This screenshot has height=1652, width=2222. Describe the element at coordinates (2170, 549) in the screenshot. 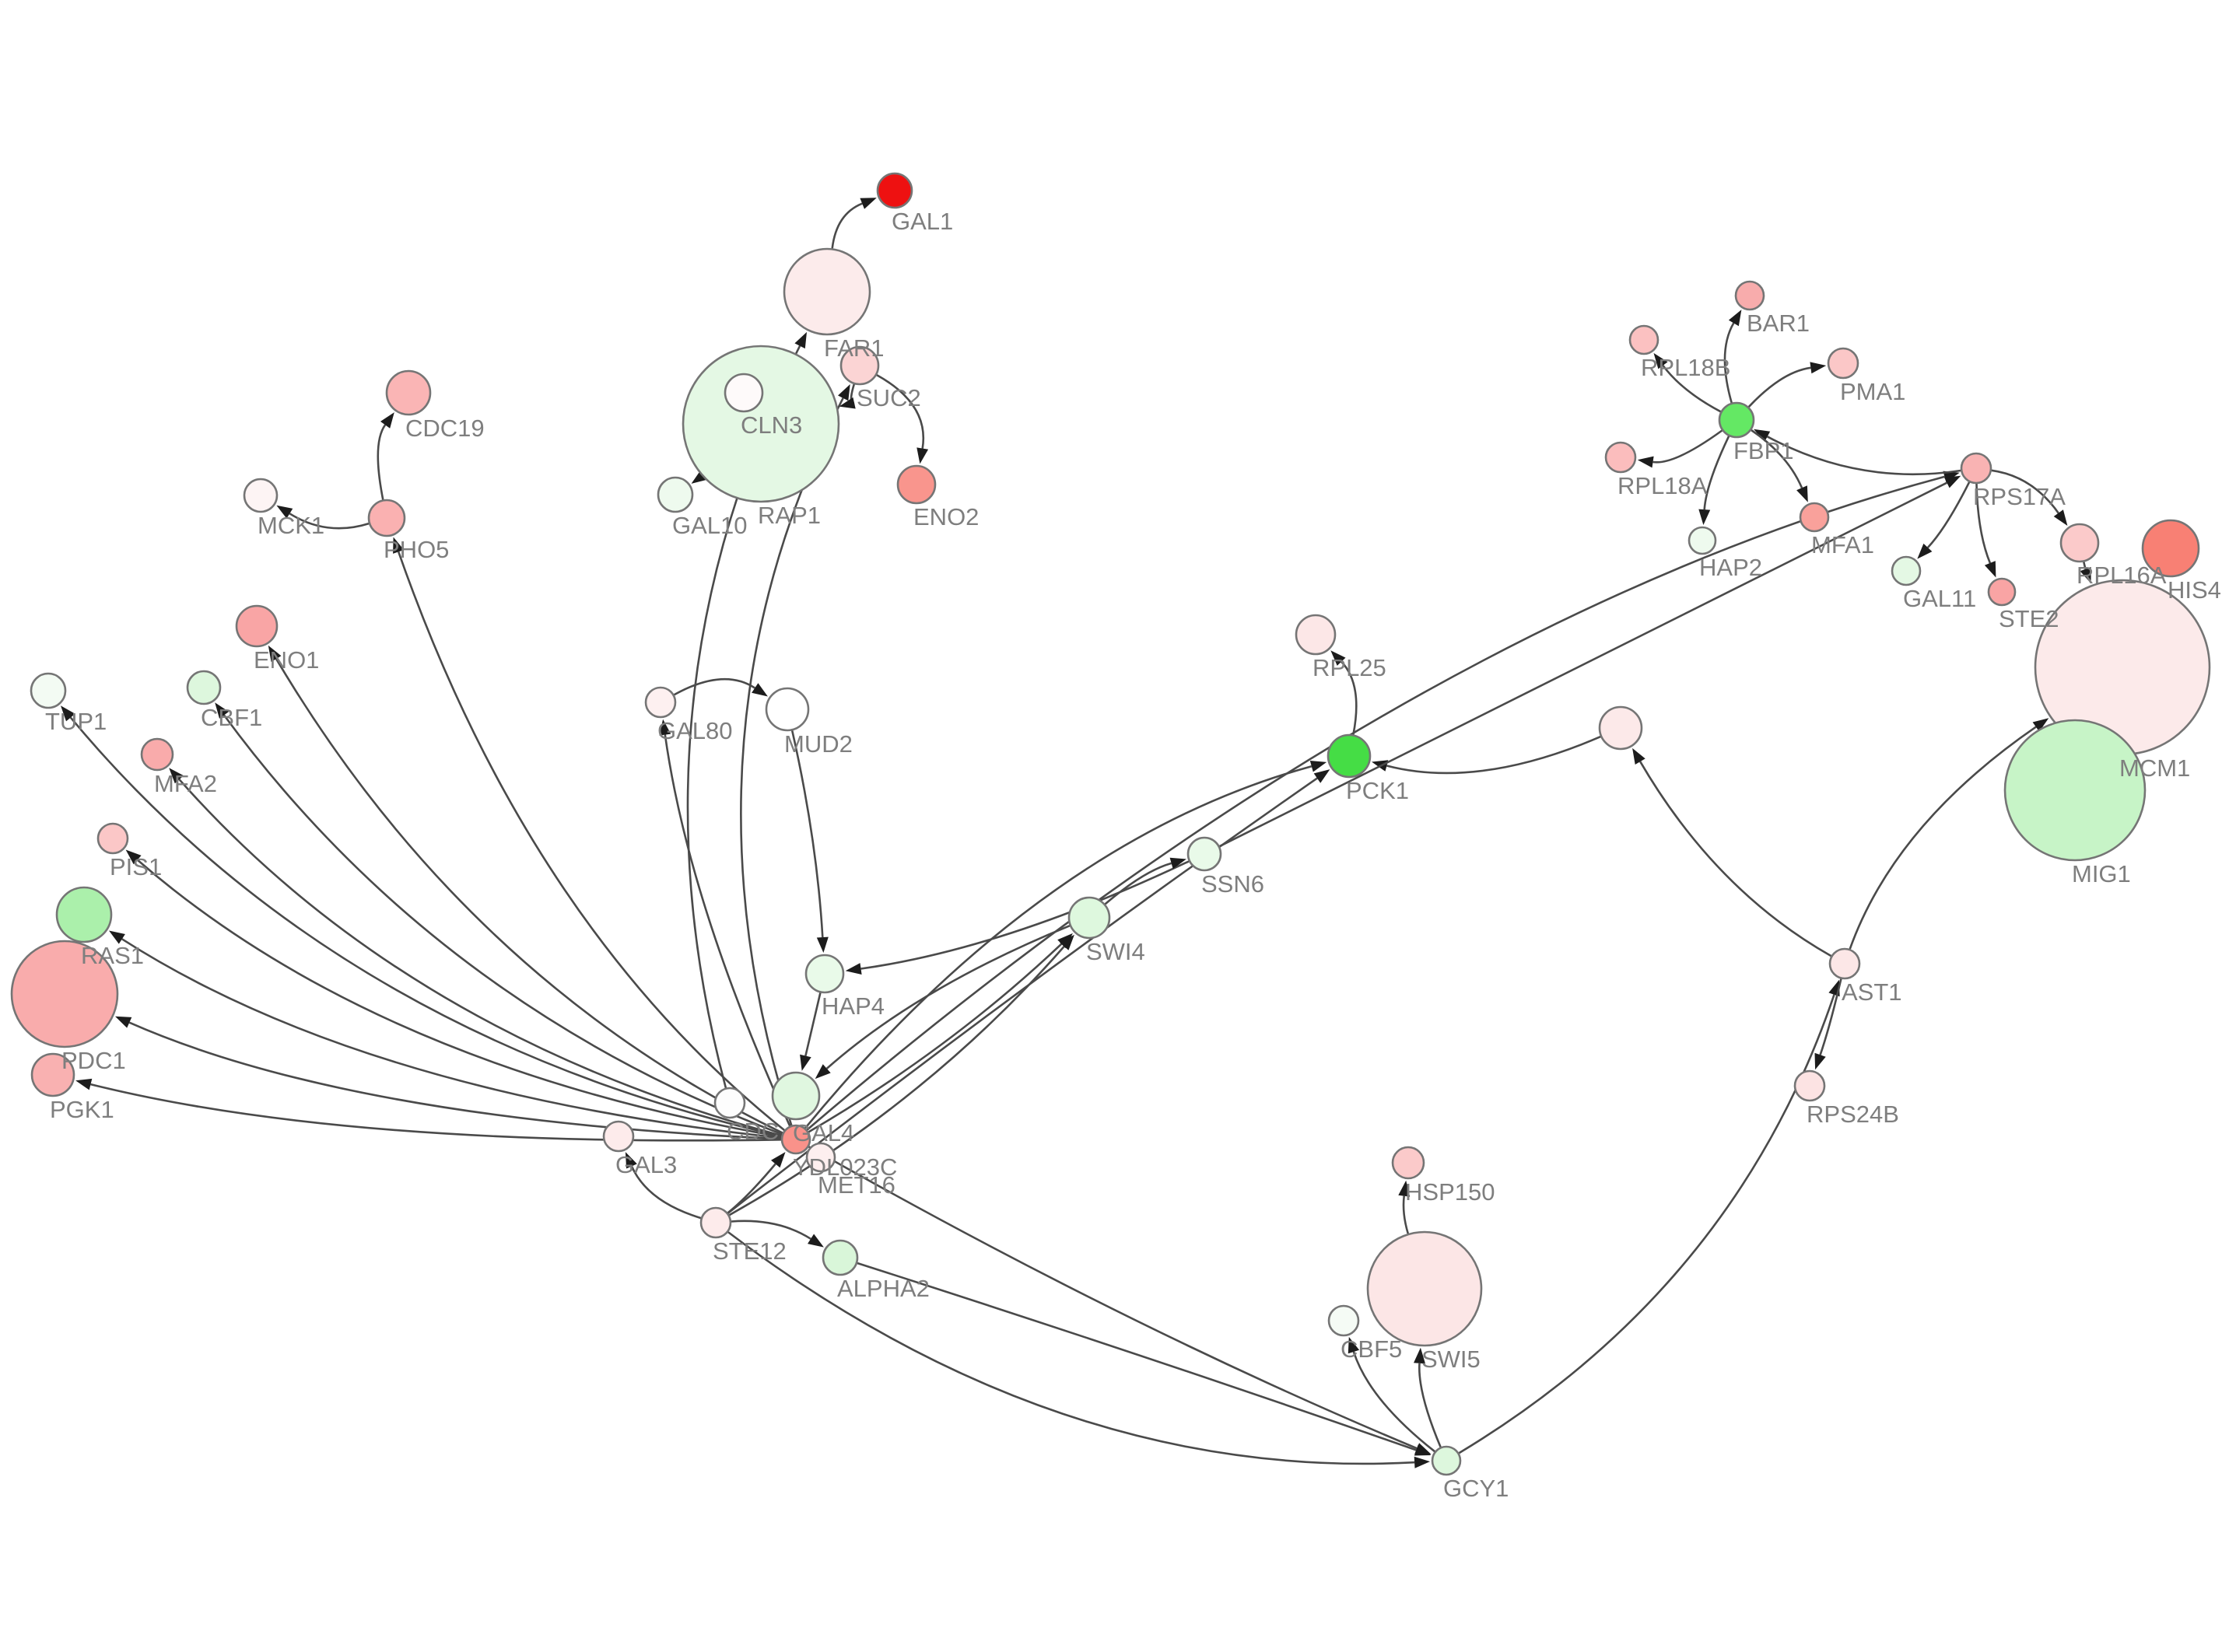

I see `node-his4` at that location.